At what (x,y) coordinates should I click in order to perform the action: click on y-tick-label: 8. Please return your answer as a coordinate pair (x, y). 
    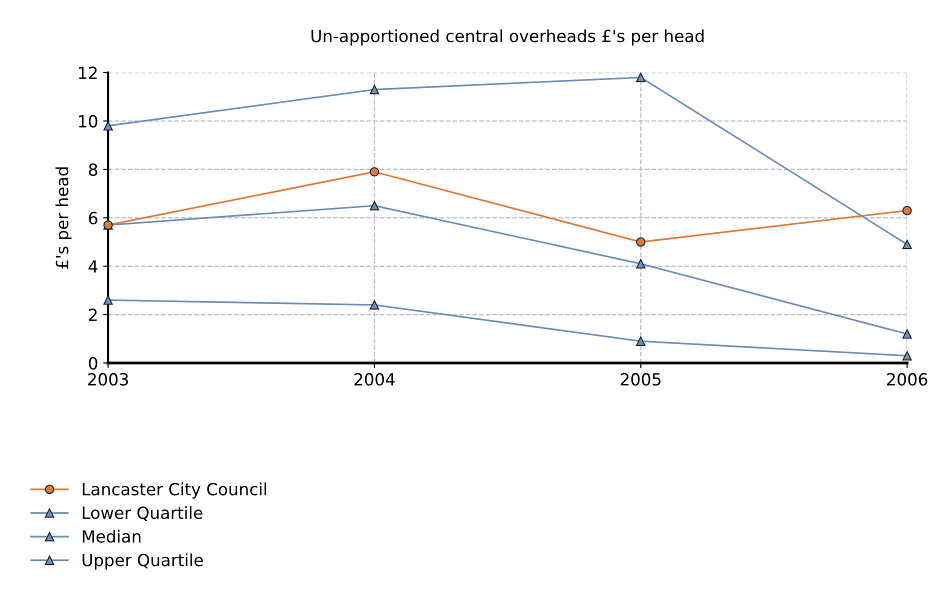
    Looking at the image, I should click on (93, 169).